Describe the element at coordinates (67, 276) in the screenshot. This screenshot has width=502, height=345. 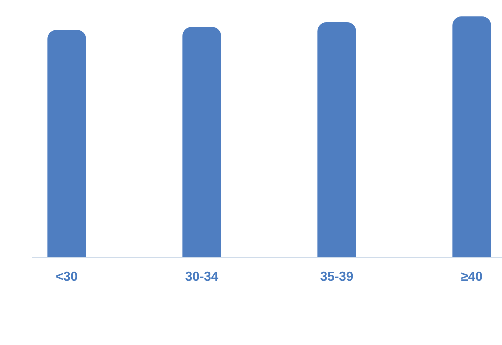
I see `x-tick-label: <30` at that location.